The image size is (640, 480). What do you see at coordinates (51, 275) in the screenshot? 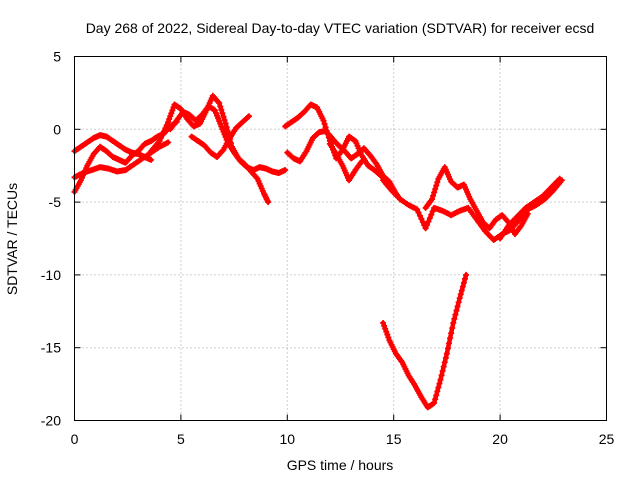
I see `y-tick-label: -10` at bounding box center [51, 275].